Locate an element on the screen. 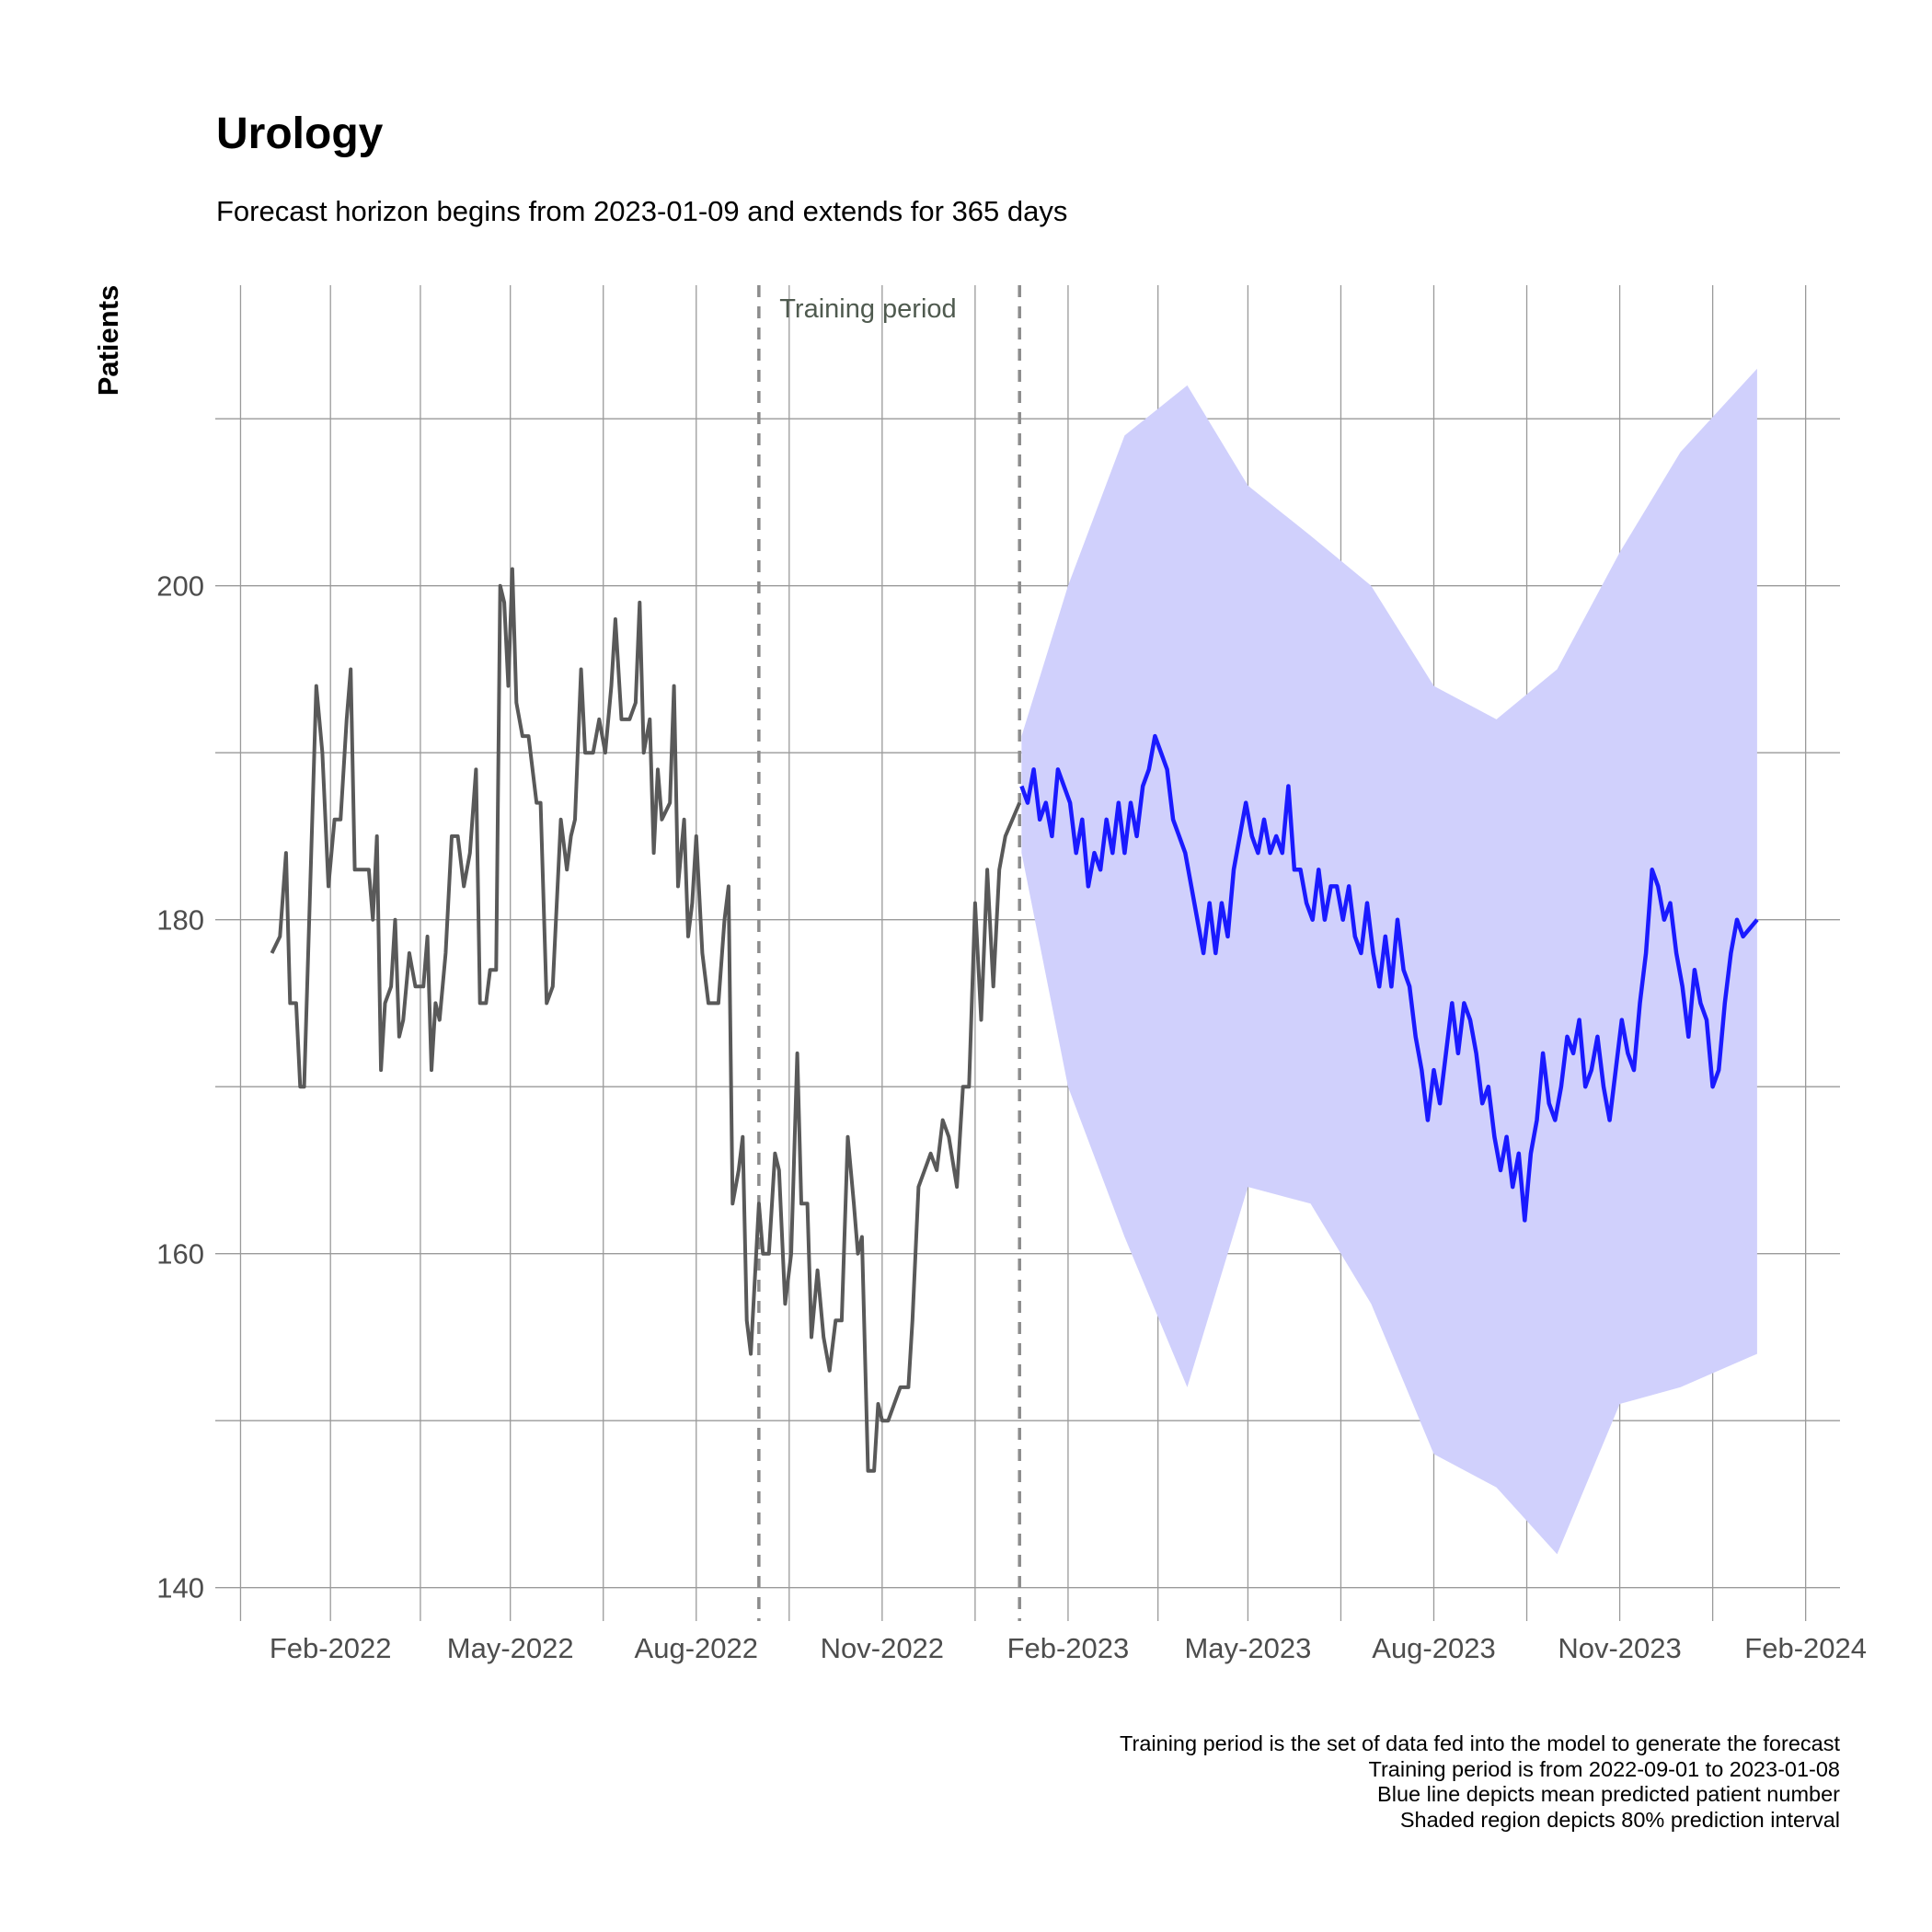 The height and width of the screenshot is (1932, 1932). y-tick-label: 200 is located at coordinates (180, 586).